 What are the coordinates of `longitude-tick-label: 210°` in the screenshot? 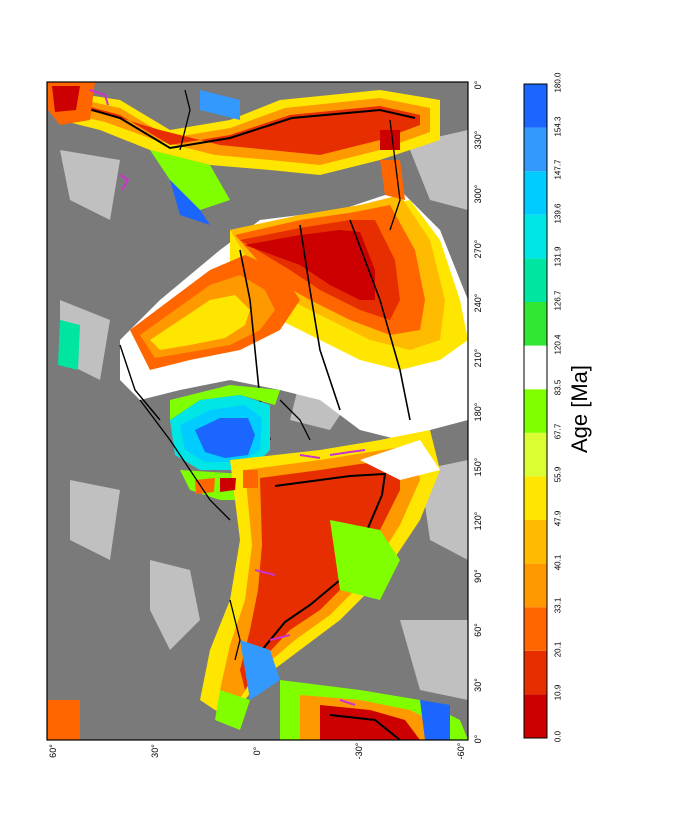 It's located at (478, 357).